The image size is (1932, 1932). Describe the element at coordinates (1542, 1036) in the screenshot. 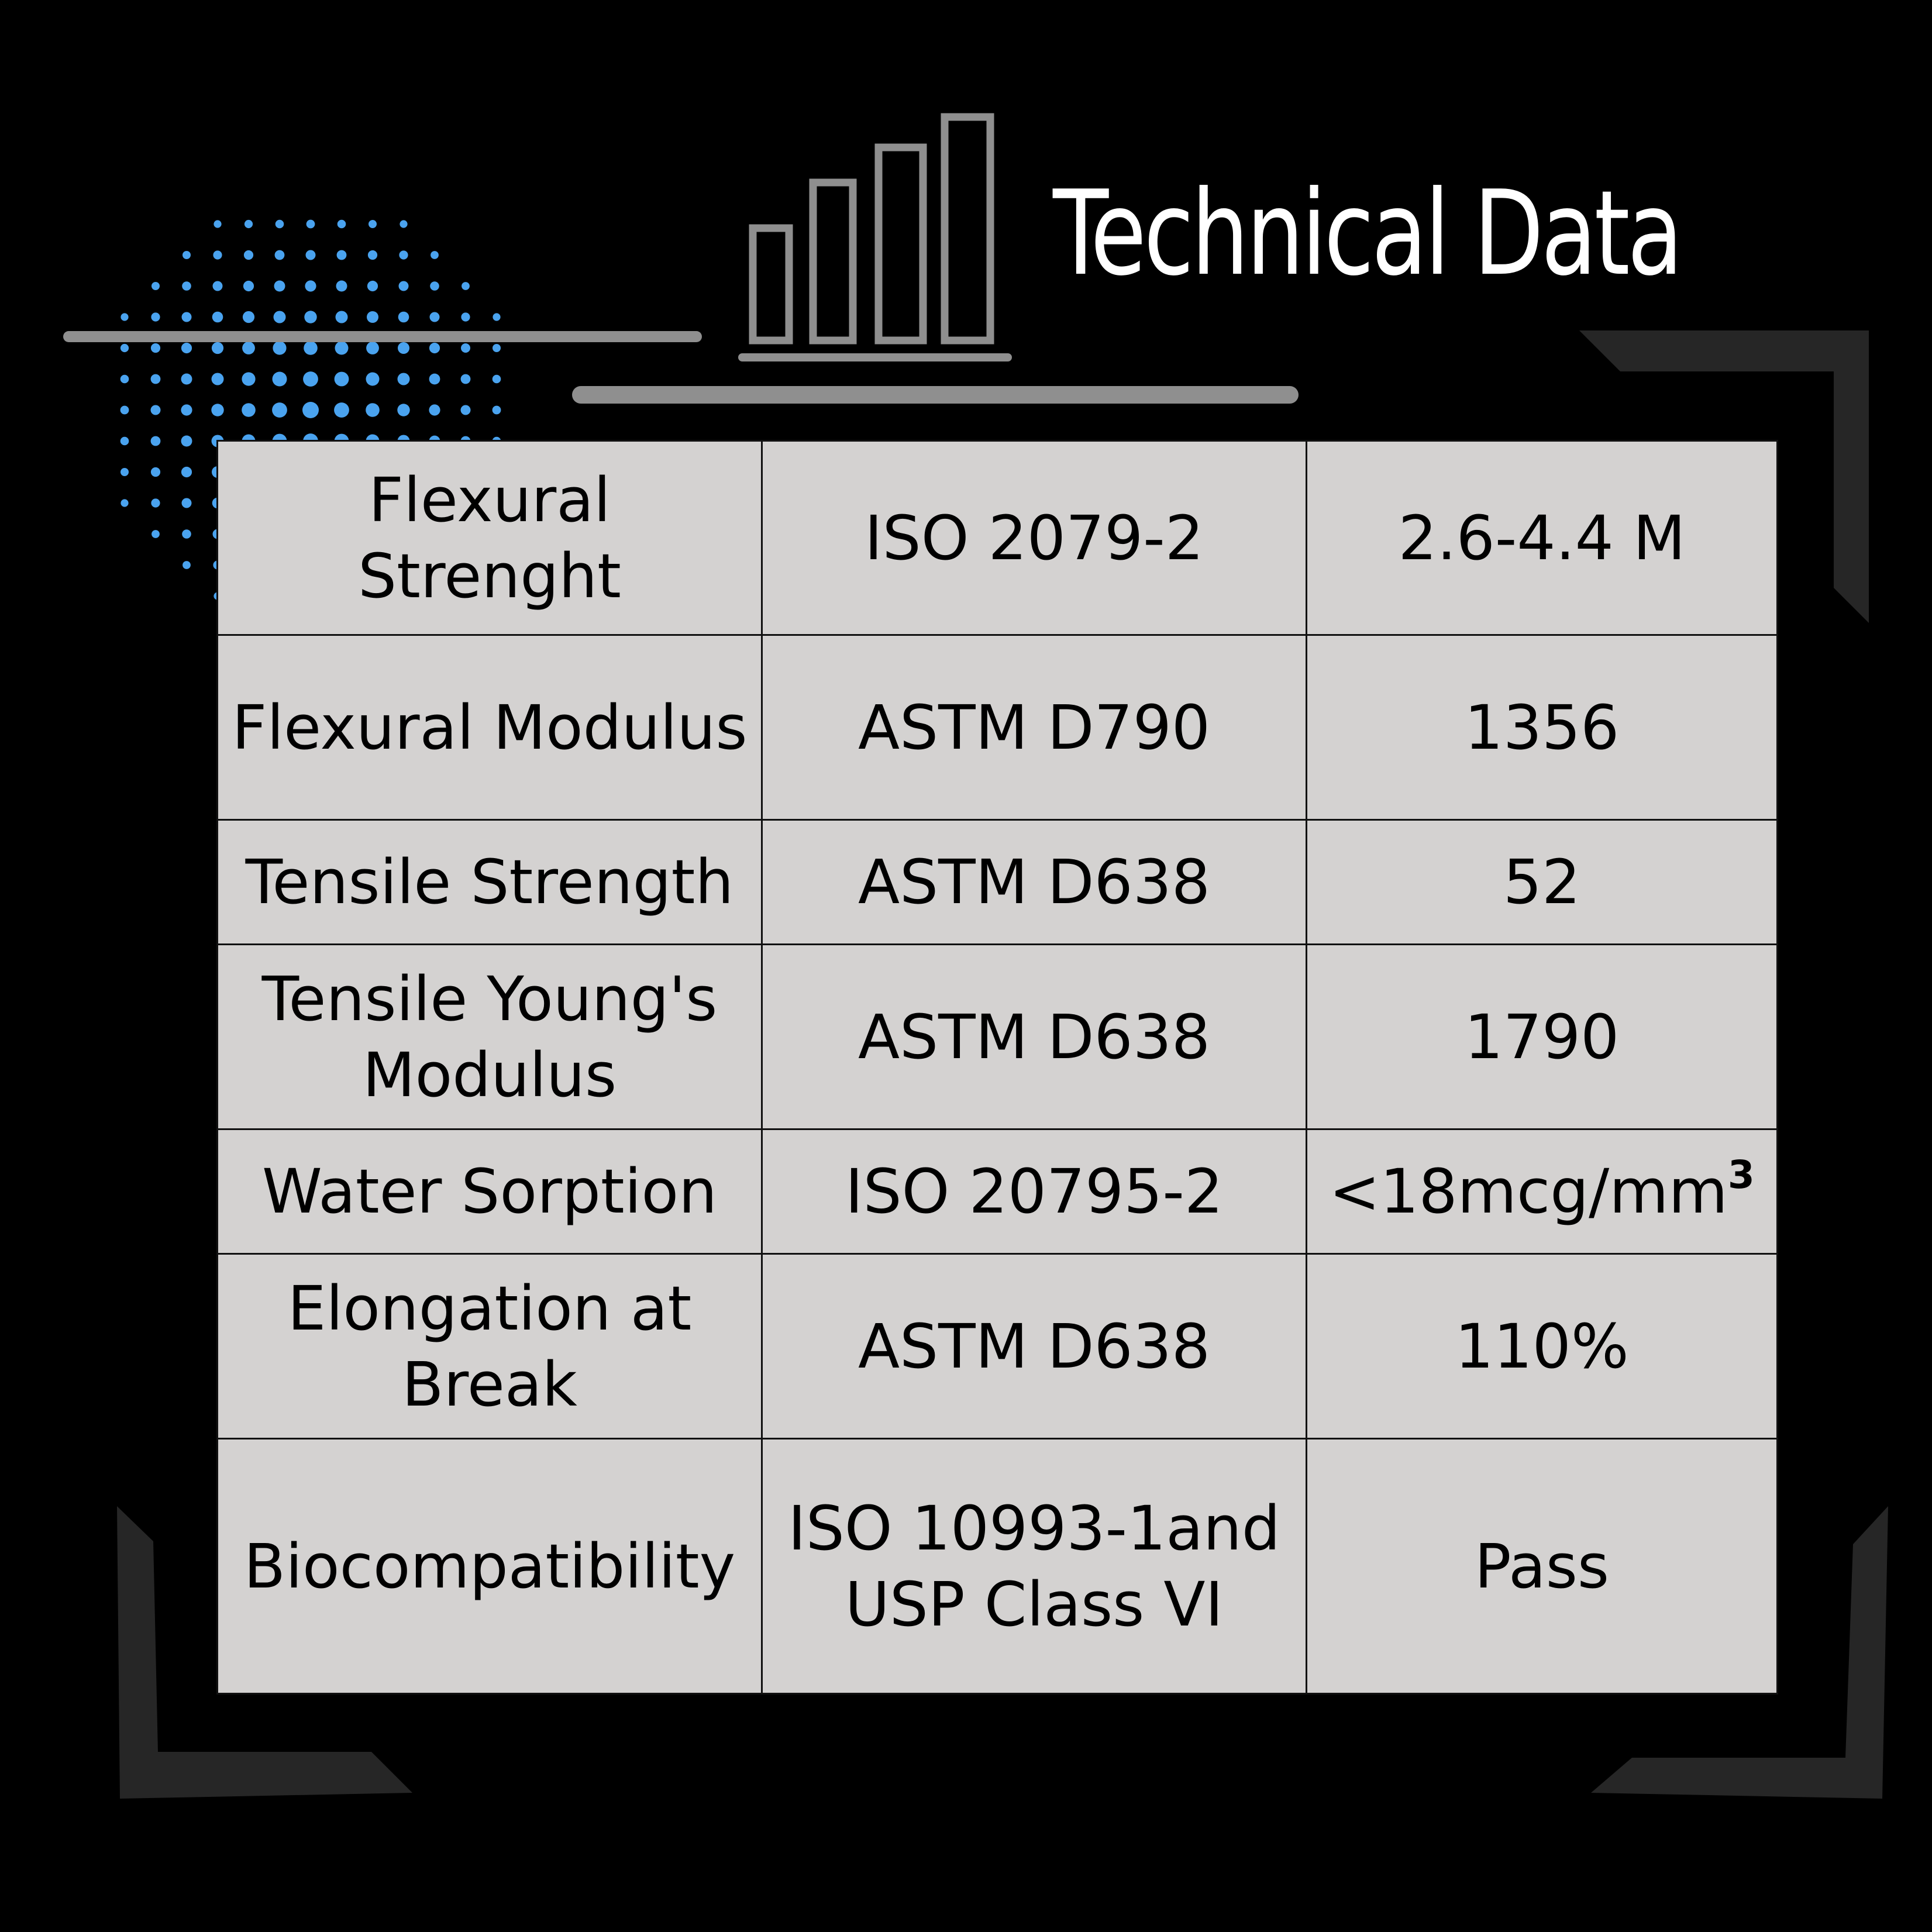

I see `value-cell: 1790` at that location.